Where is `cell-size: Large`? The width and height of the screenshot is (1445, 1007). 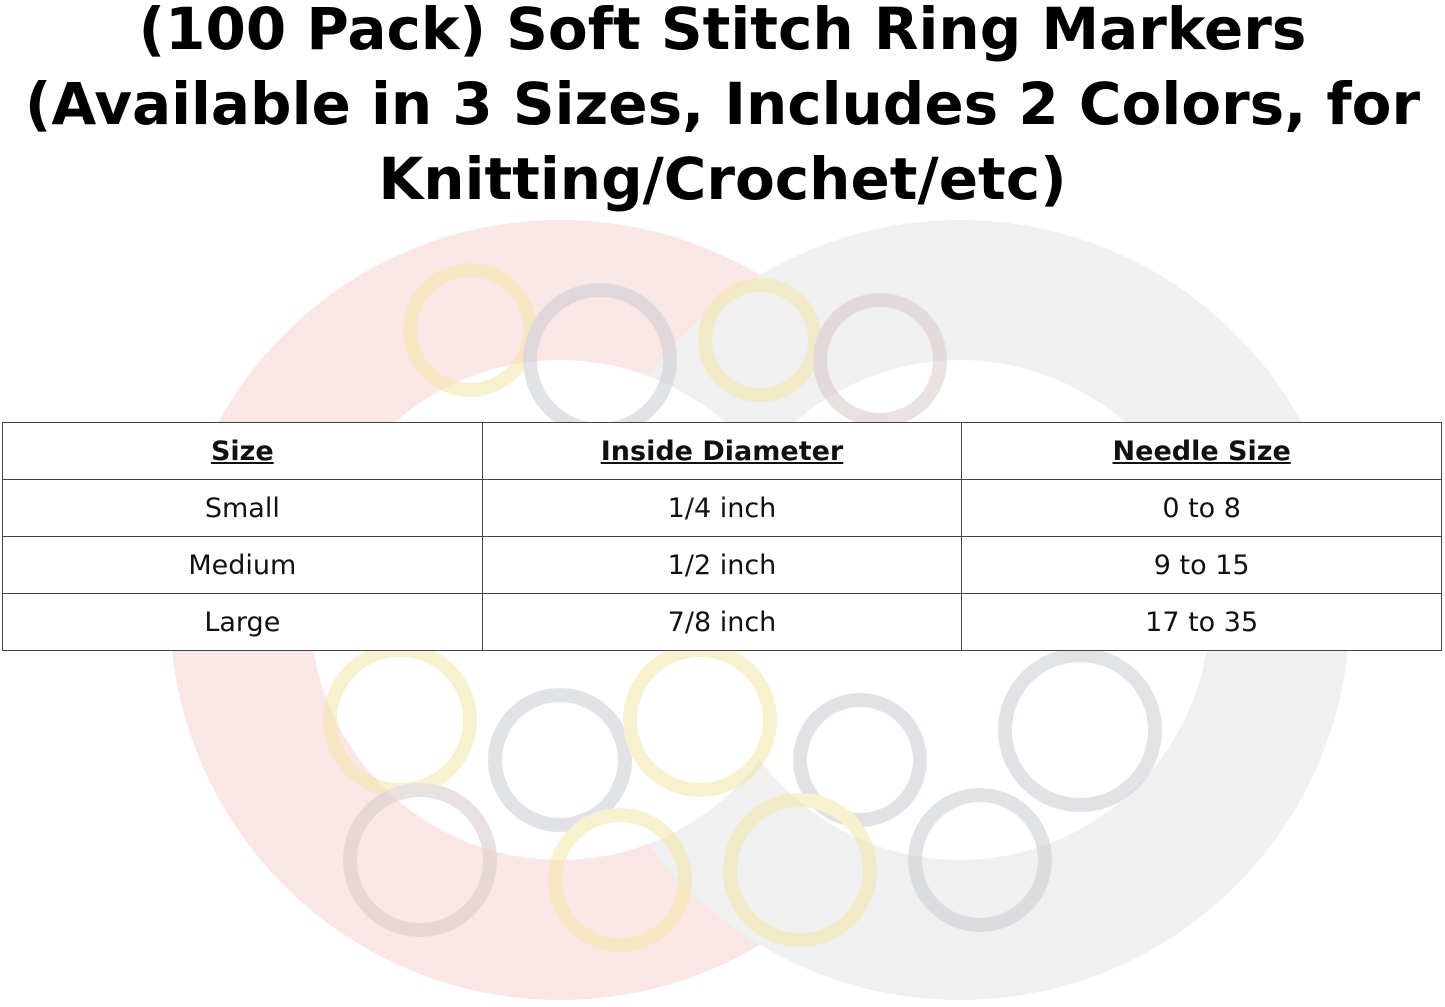
cell-size: Large is located at coordinates (242, 622).